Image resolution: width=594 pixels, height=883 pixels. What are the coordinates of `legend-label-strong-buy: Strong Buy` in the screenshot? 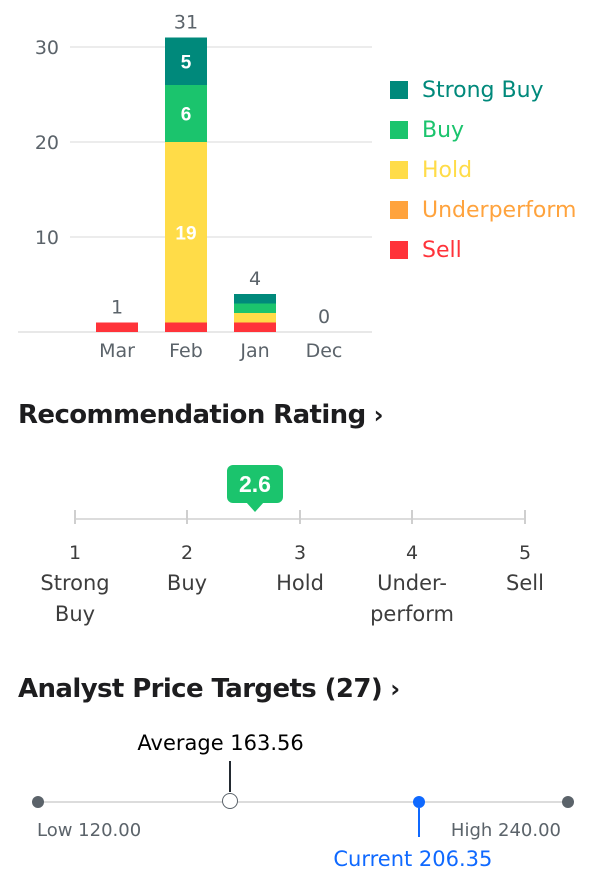 It's located at (483, 90).